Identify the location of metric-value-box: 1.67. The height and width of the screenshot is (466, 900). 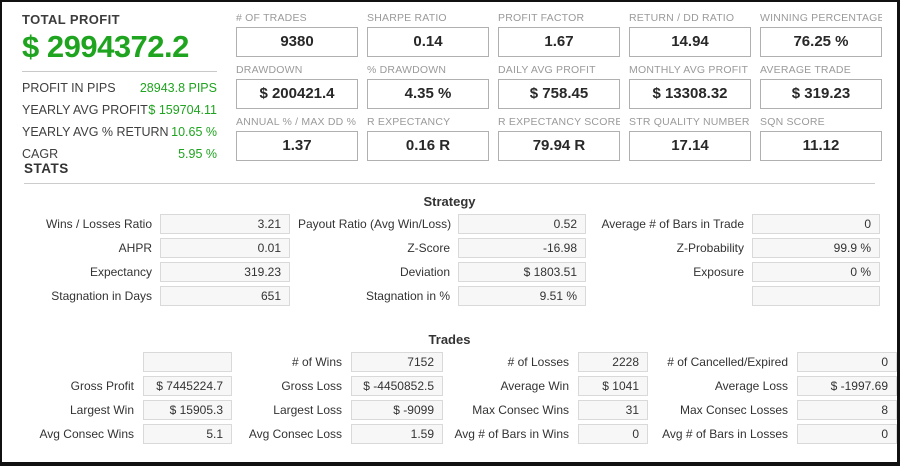
(559, 42).